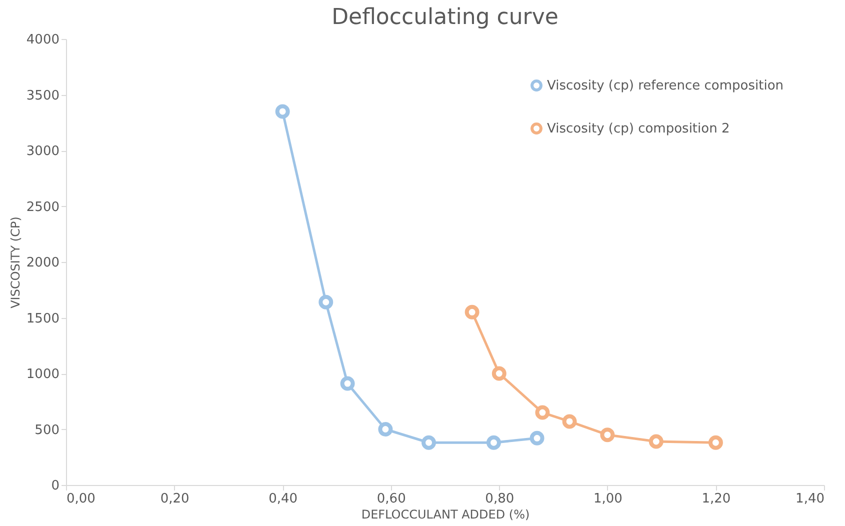 The width and height of the screenshot is (845, 526). What do you see at coordinates (445, 515) in the screenshot?
I see `x-axis-title: DEFLOCCULANT ADDED (%)` at bounding box center [445, 515].